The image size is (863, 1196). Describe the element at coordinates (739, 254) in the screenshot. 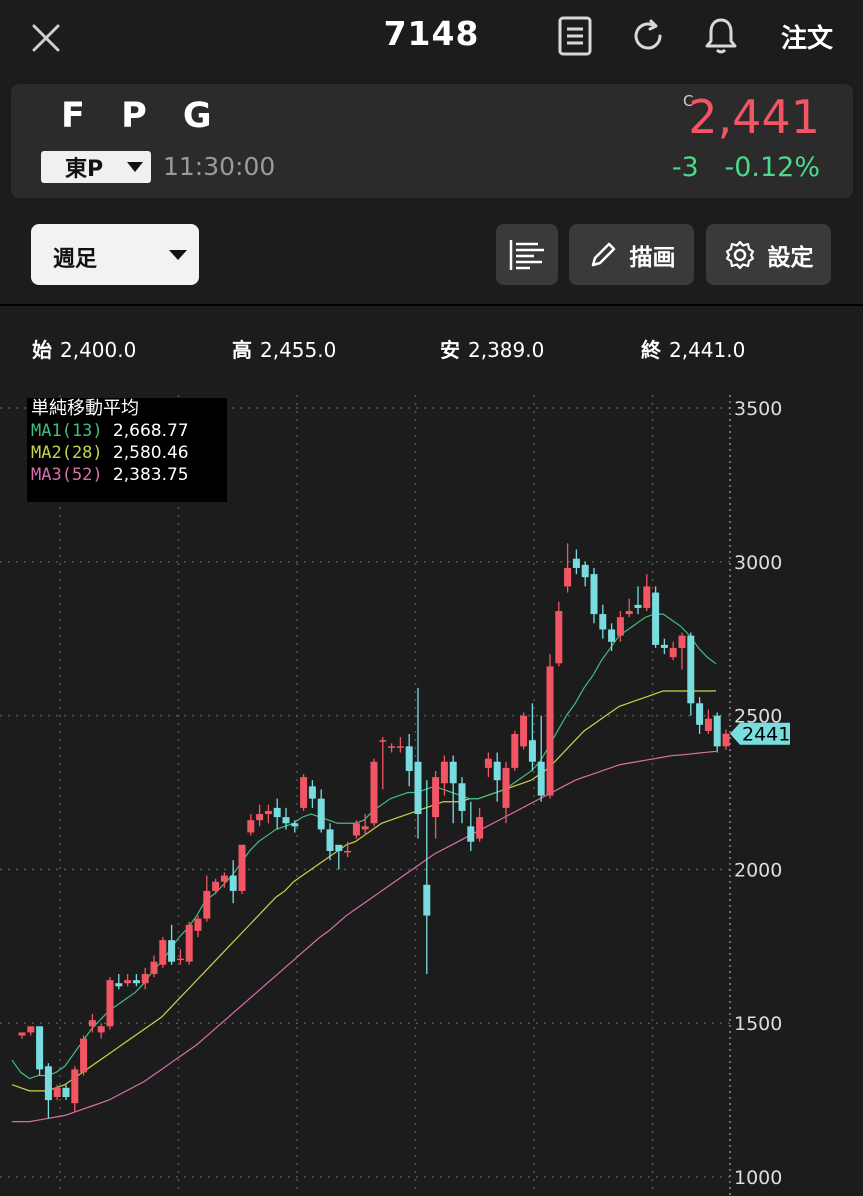

I see `gear-icon` at that location.